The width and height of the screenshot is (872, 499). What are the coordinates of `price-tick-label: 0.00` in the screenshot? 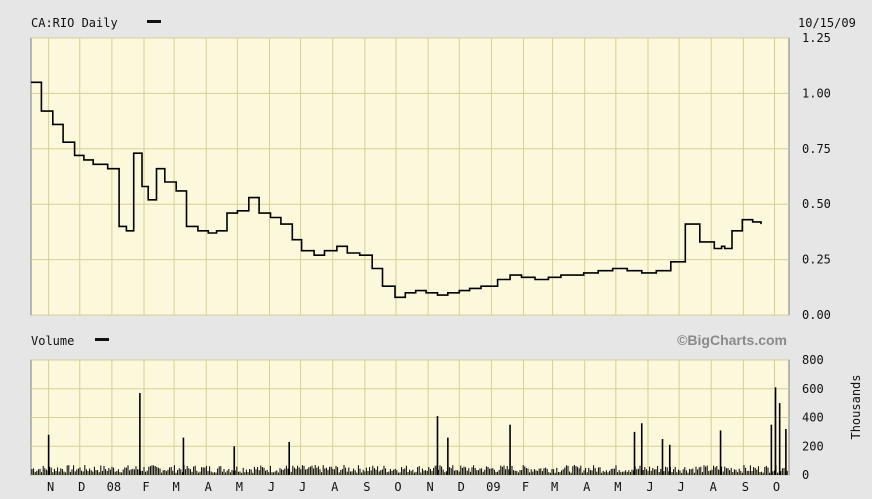 It's located at (816, 315).